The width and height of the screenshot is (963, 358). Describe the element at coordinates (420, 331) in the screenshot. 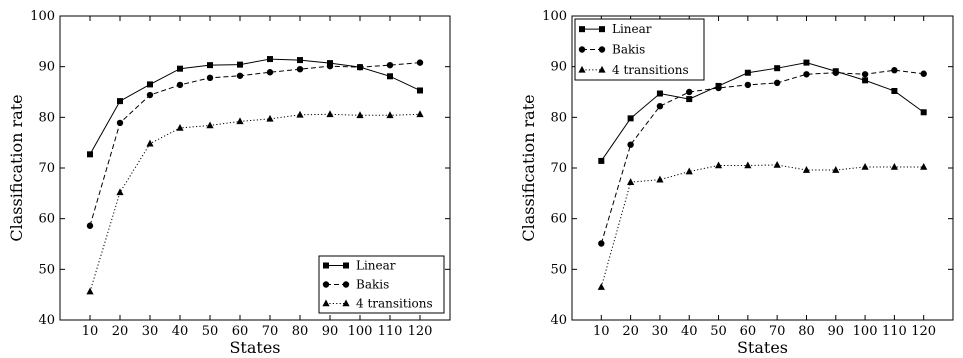

I see `x-tick-label: 120` at that location.